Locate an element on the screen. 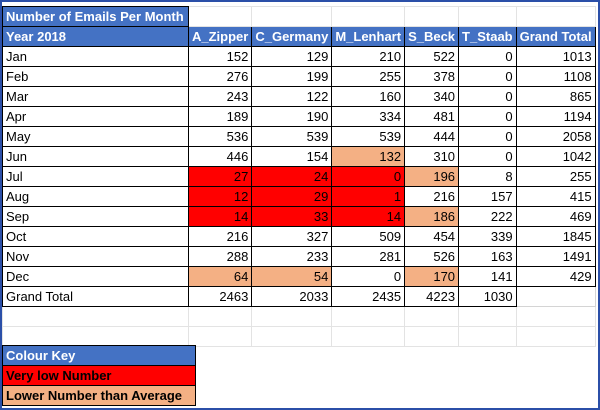  table-cell: 199 is located at coordinates (292, 76).